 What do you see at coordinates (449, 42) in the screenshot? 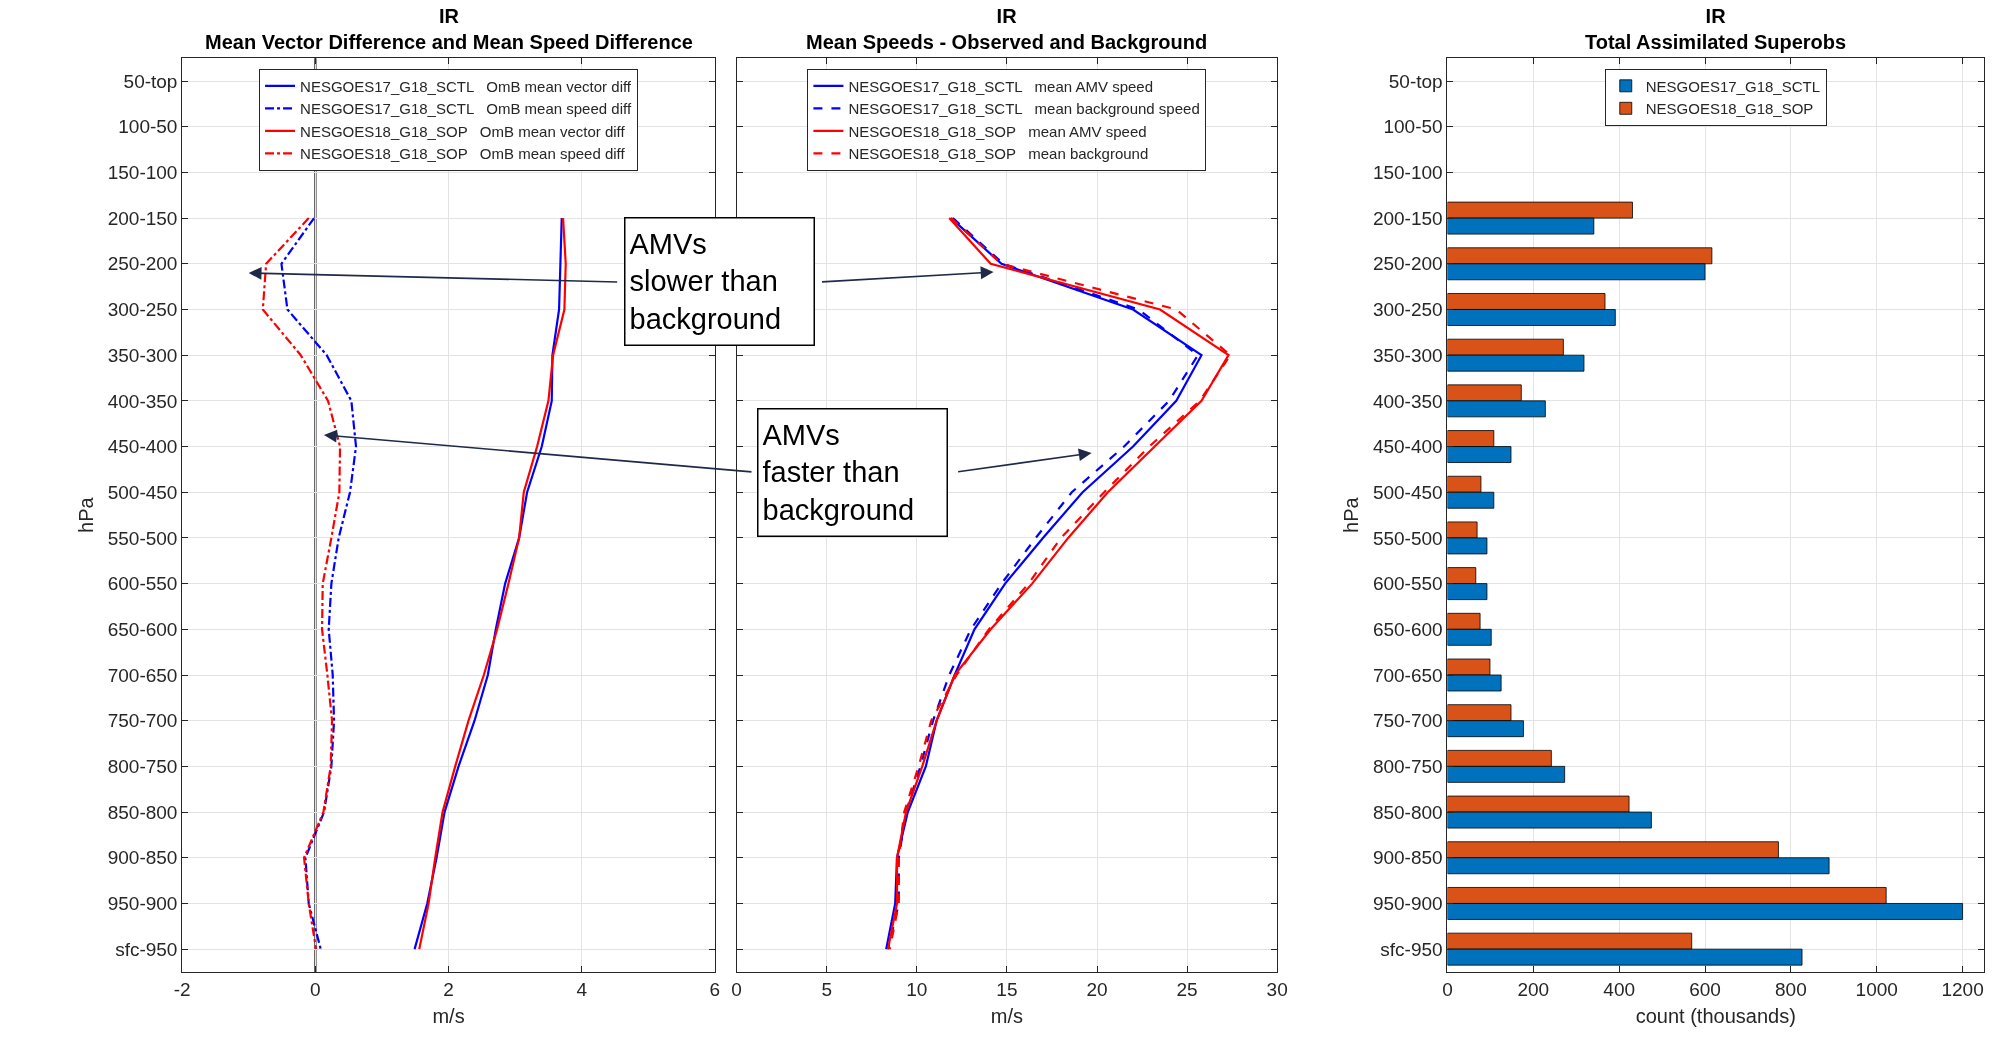
I see `chart-subtitle: Mean Vector Difference and Mean Speed Difference` at bounding box center [449, 42].